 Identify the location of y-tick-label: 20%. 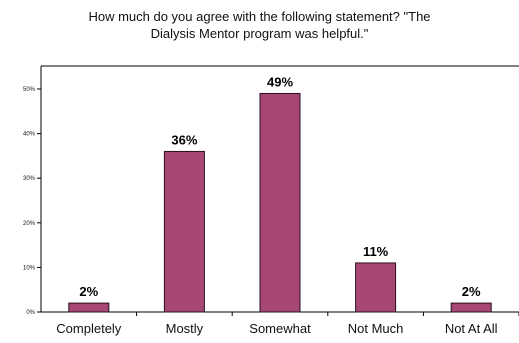
(29, 224).